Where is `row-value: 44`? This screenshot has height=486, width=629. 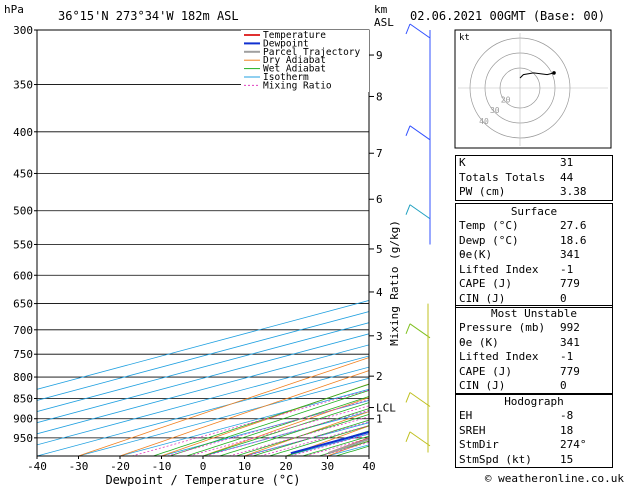
row-value: 44 is located at coordinates (567, 177).